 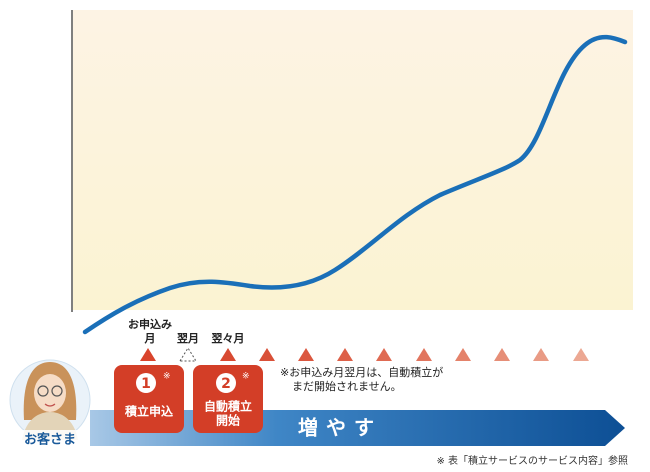 What do you see at coordinates (228, 420) in the screenshot?
I see `step-label: 開始` at bounding box center [228, 420].